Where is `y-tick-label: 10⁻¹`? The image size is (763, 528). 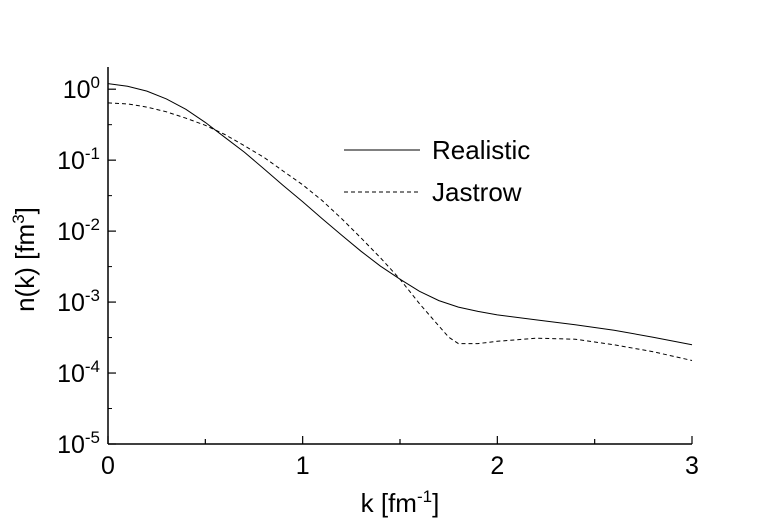 y-tick-label: 10⁻¹ is located at coordinates (78, 159).